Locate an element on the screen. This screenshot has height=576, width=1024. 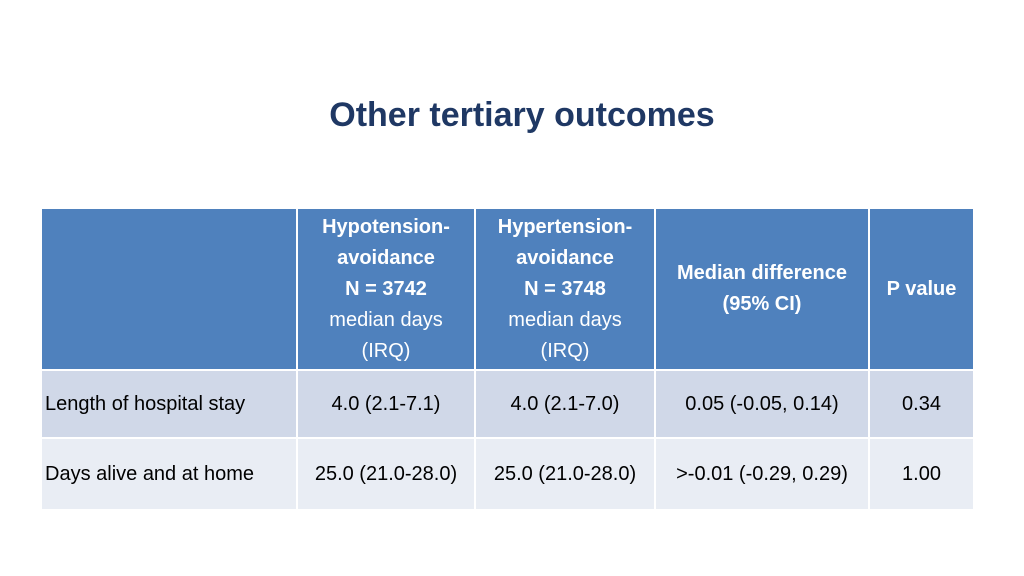
header-hypotension-line2: avoidance is located at coordinates (386, 257).